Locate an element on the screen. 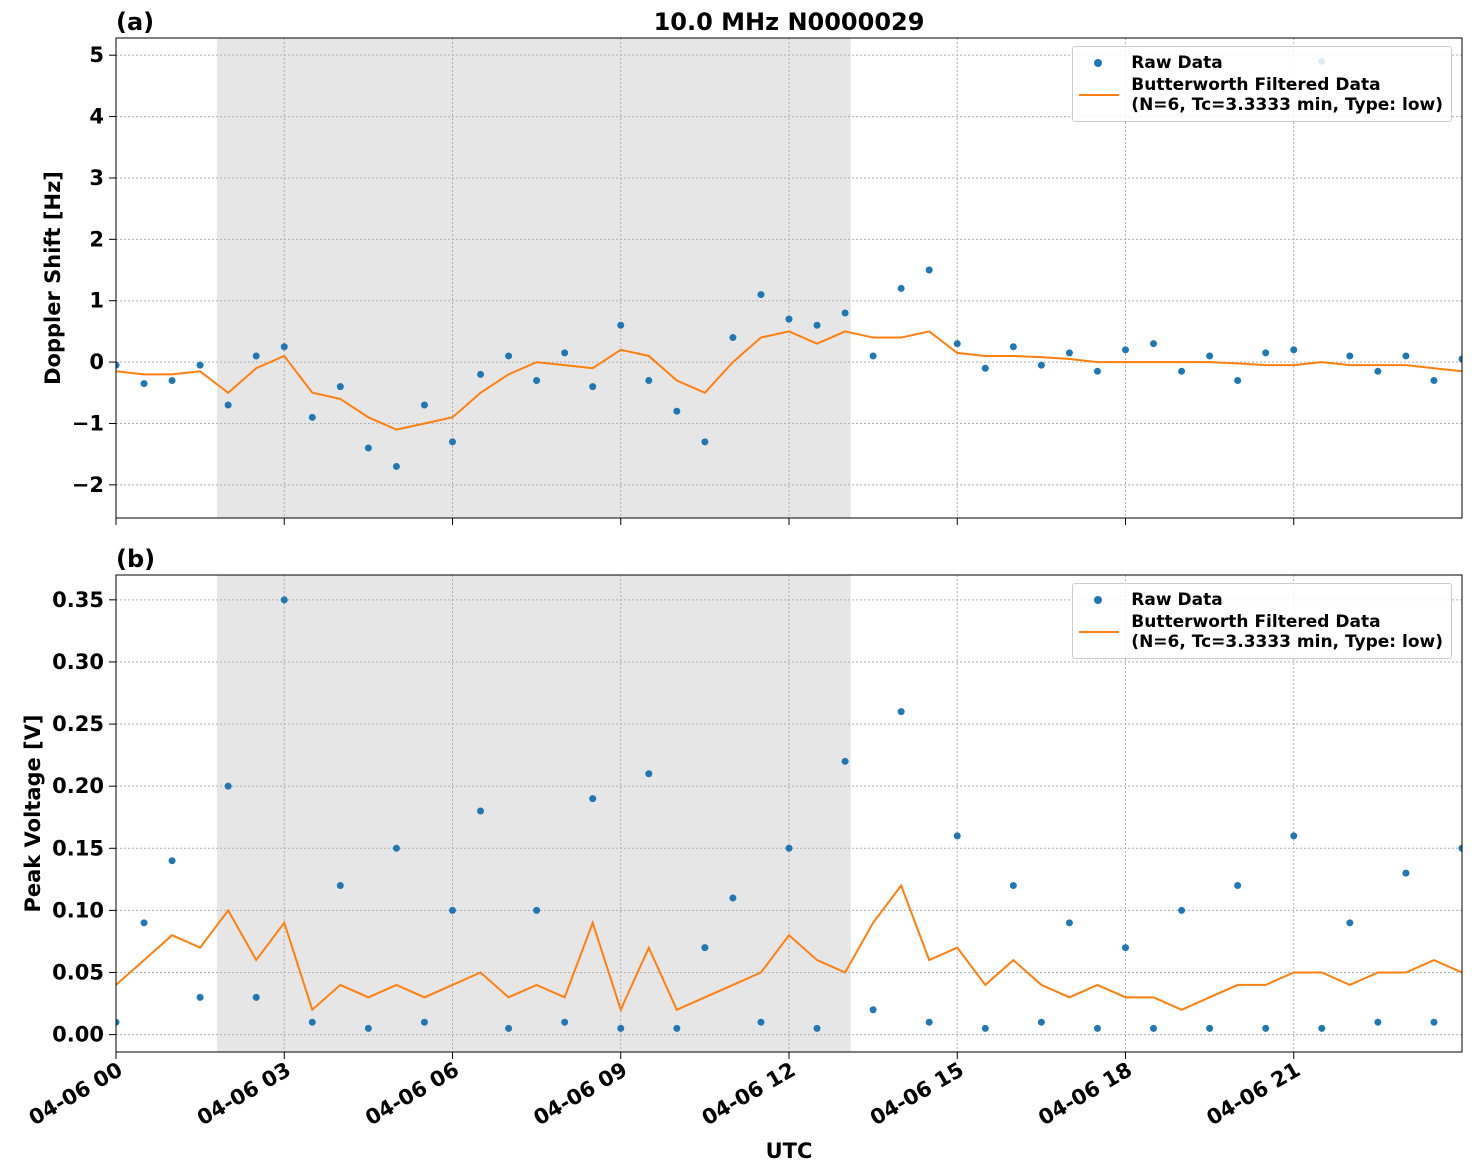  y-tick-label: 1 is located at coordinates (96, 301).